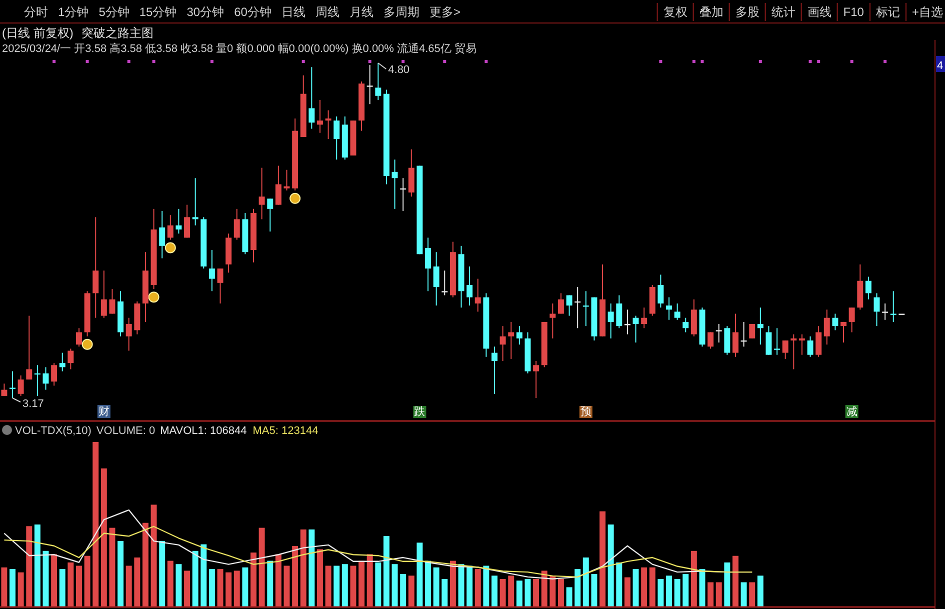 The width and height of the screenshot is (945, 609). What do you see at coordinates (927, 12) in the screenshot?
I see `text: +自选` at bounding box center [927, 12].